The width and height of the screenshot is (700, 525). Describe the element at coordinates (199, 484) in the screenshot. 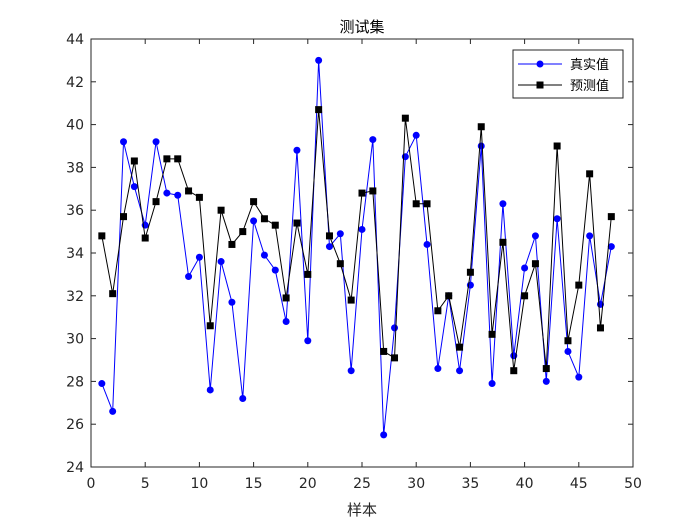

I see `x-tick-label: 10` at that location.